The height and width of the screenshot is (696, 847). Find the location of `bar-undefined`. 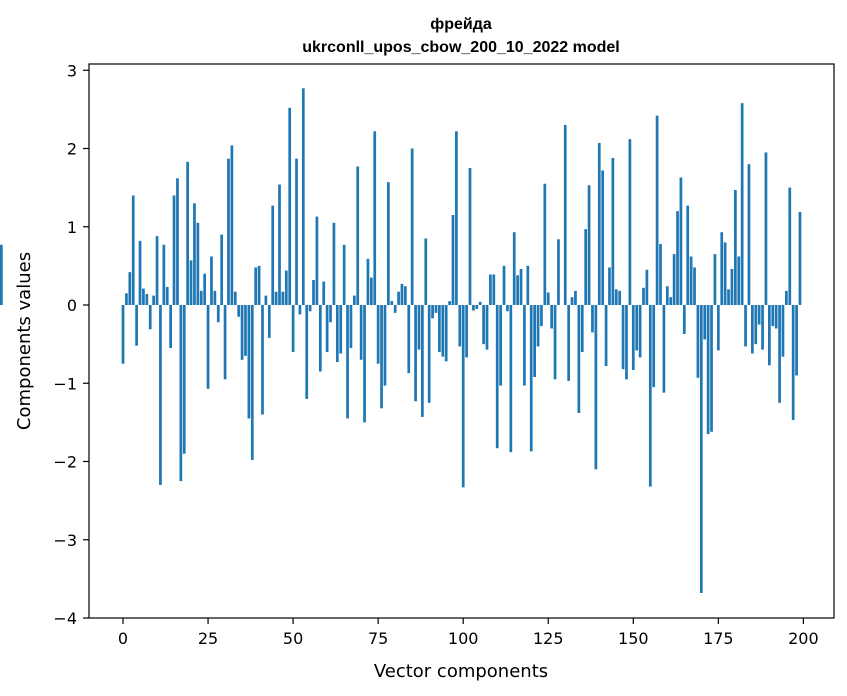

bar-undefined is located at coordinates (1, 274).